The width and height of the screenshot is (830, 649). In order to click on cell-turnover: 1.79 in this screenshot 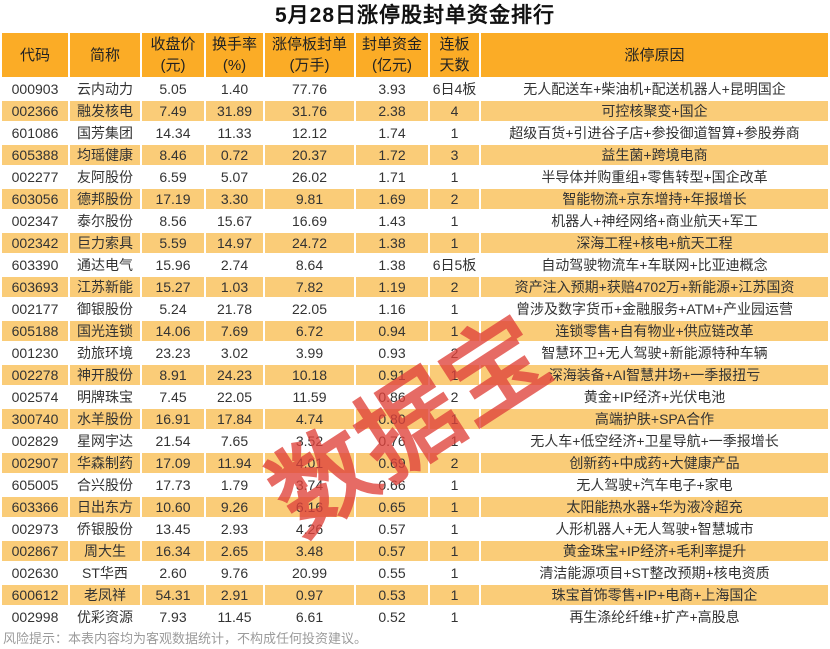, I will do `click(234, 485)`.